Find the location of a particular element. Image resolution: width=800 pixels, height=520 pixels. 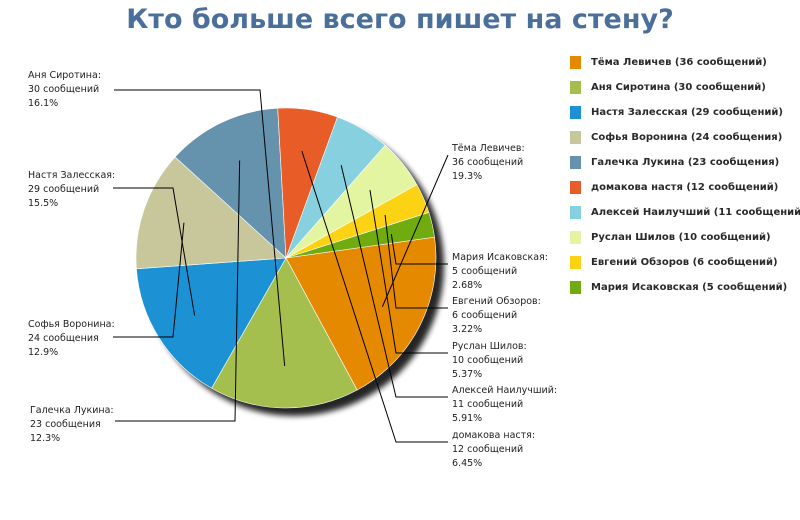

data-label-percent: 12.9% is located at coordinates (43, 352).